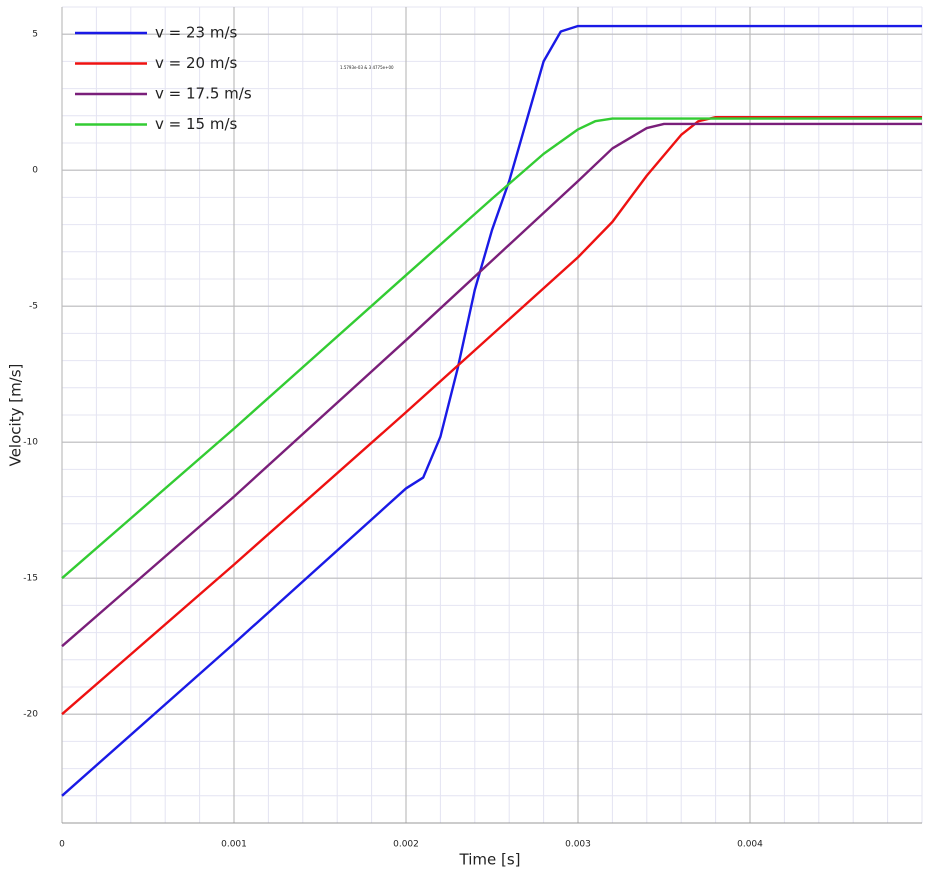  What do you see at coordinates (578, 845) in the screenshot?
I see `x-tick-label: 0.003` at bounding box center [578, 845].